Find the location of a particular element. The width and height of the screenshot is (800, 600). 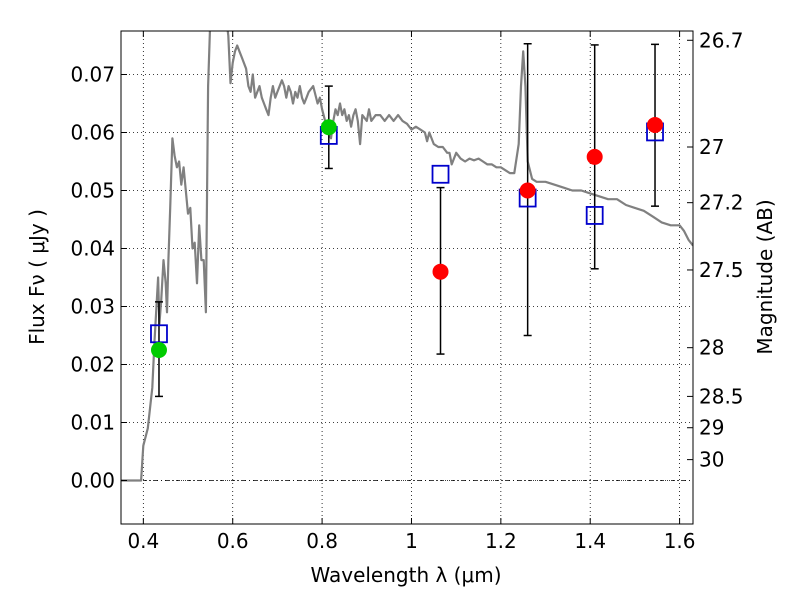

magnitude-tick-label: 28.5 is located at coordinates (721, 396).